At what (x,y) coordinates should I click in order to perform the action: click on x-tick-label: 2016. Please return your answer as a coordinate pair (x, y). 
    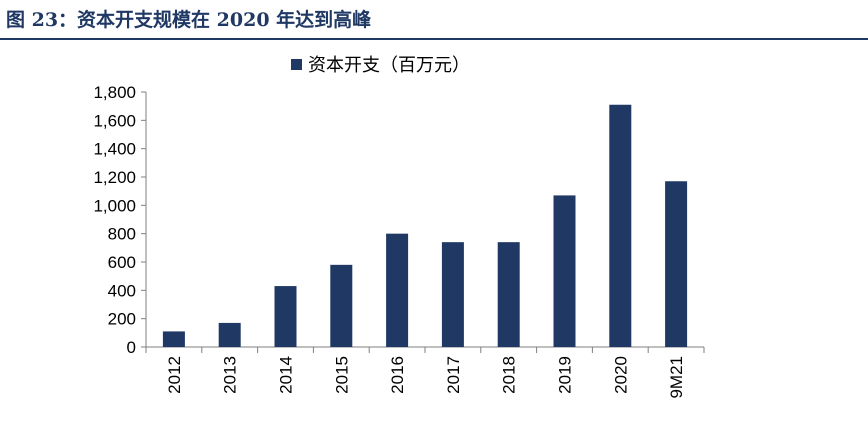
    Looking at the image, I should click on (397, 375).